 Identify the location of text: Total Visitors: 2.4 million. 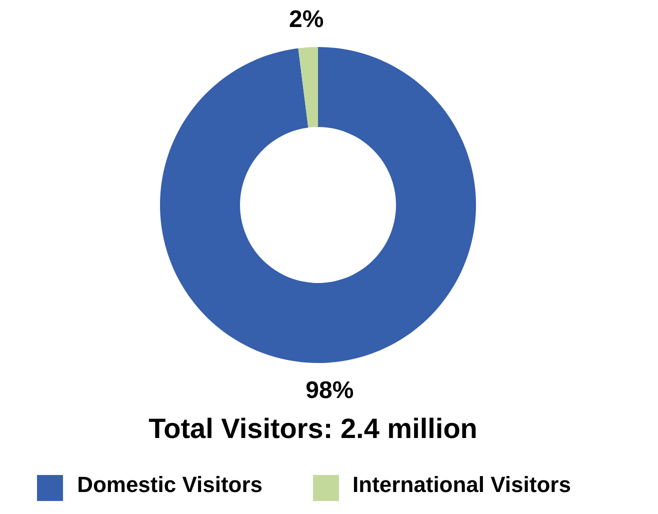
(313, 429).